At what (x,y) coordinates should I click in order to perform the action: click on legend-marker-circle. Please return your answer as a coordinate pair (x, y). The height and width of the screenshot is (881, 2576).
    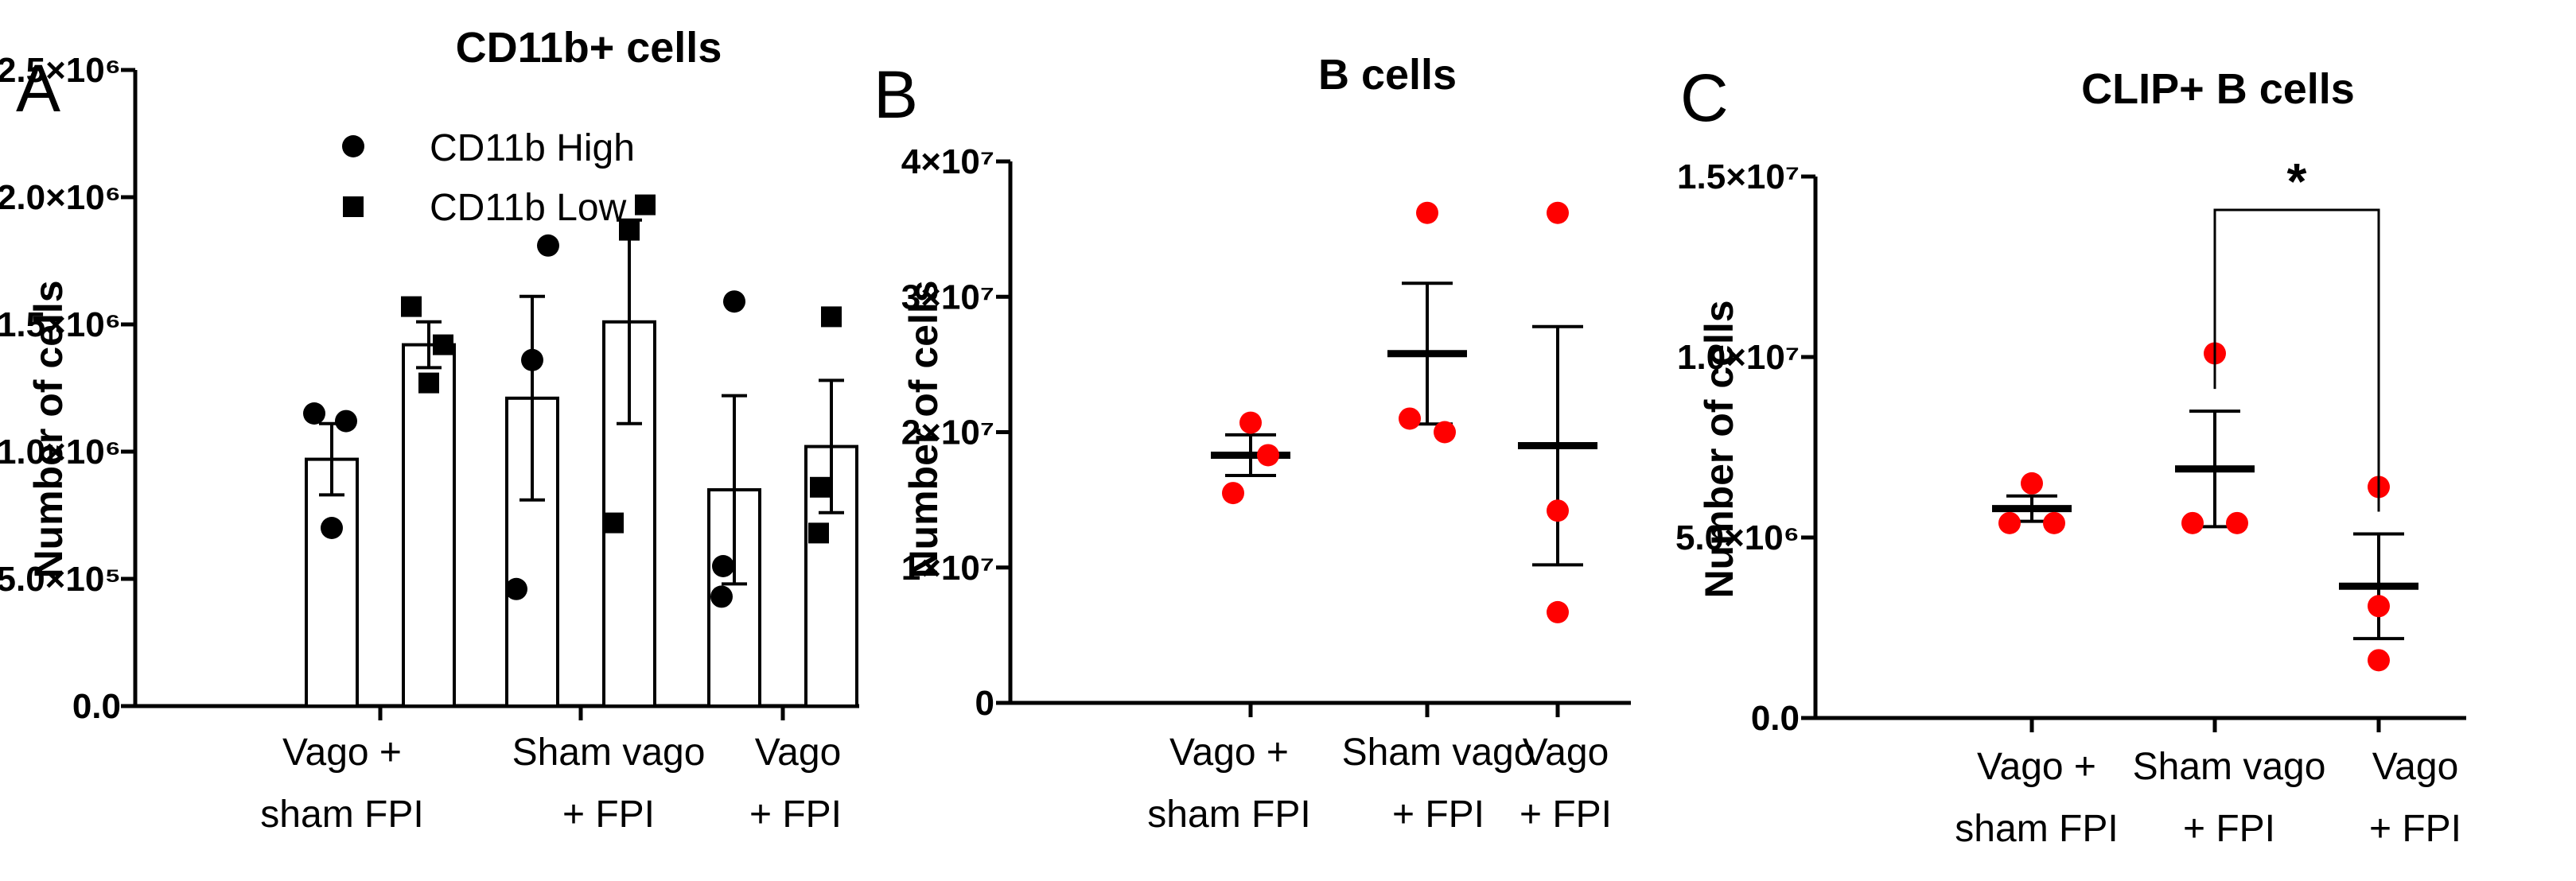
    Looking at the image, I should click on (353, 146).